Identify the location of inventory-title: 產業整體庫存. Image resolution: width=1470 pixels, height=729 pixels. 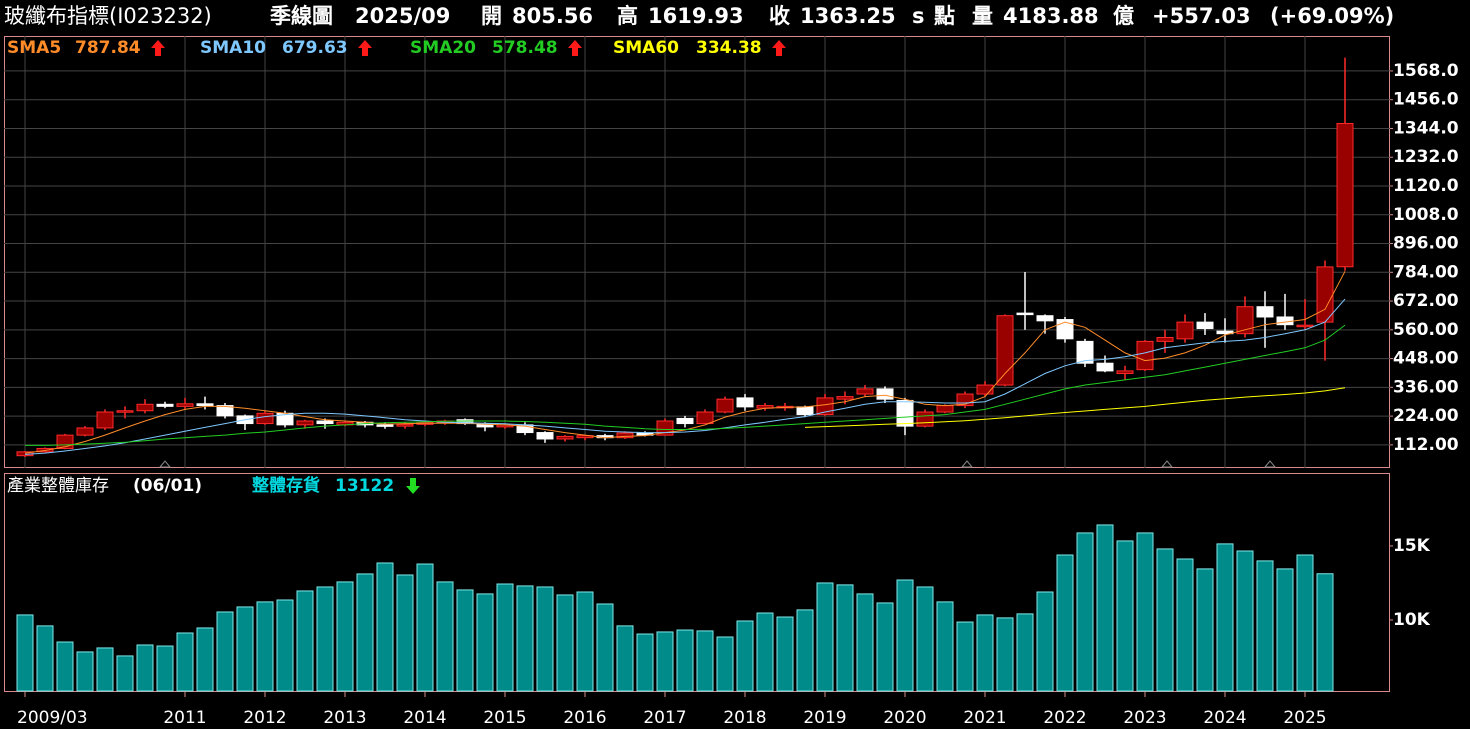
(58, 486).